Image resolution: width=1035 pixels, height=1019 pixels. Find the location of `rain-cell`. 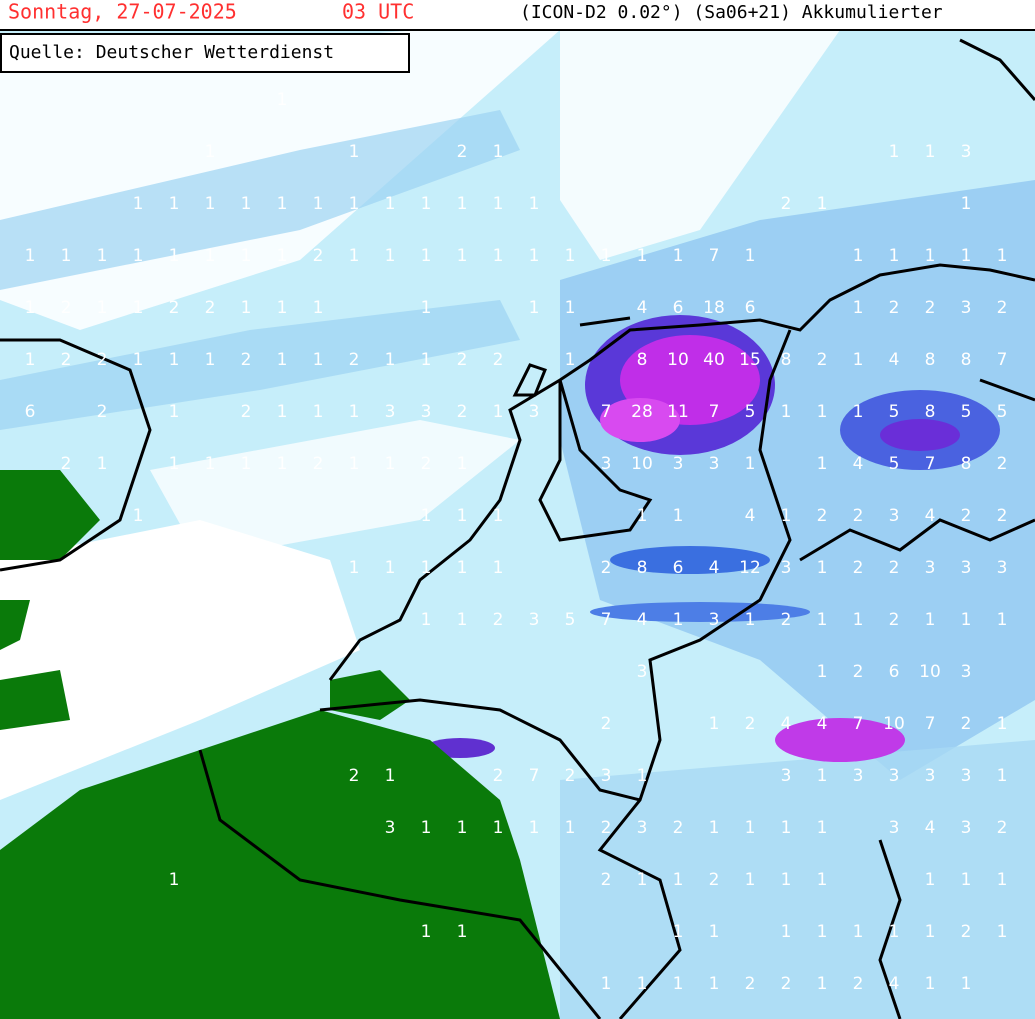

rain-cell is located at coordinates (840, 740).